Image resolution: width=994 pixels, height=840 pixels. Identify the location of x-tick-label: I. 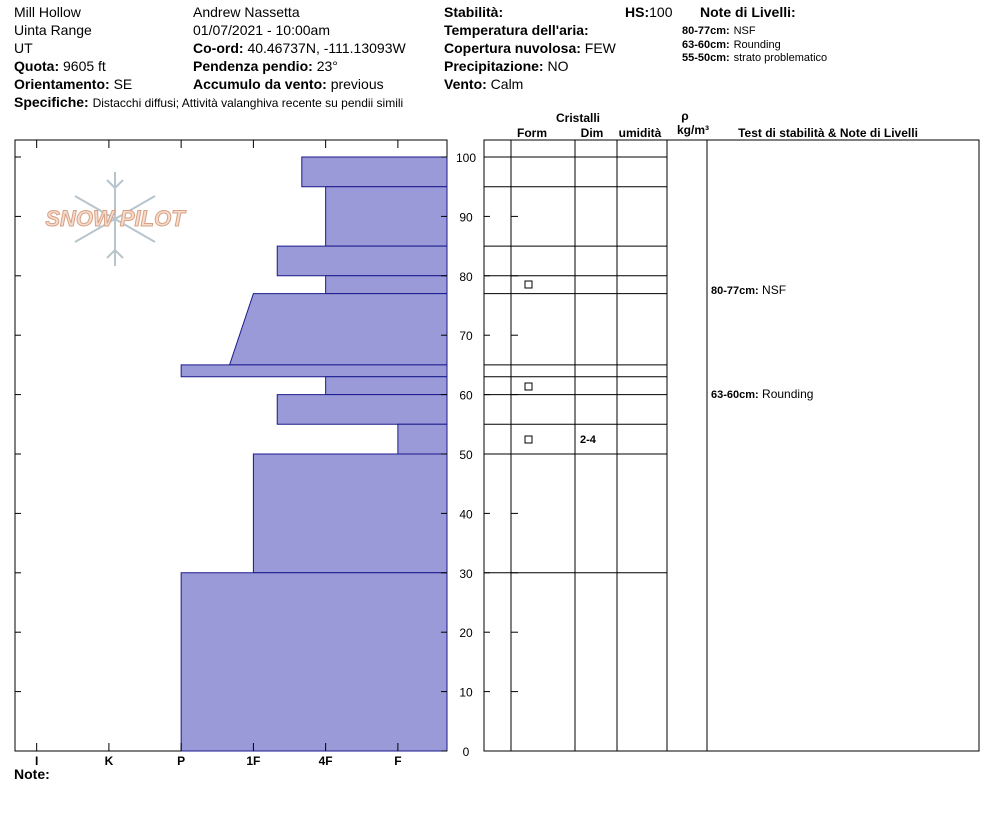
(36, 761).